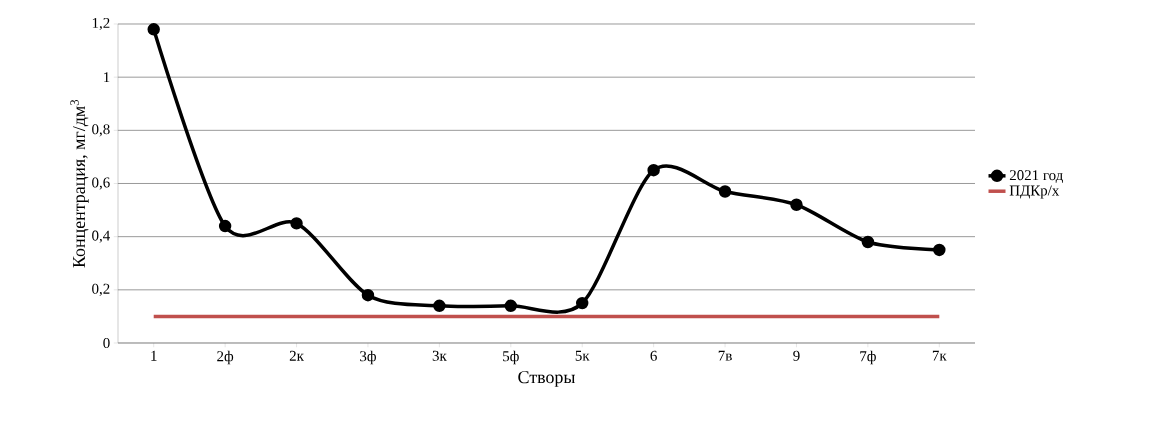 This screenshot has width=1174, height=425. Describe the element at coordinates (582, 355) in the screenshot. I see `x-tick-label: 5к` at that location.